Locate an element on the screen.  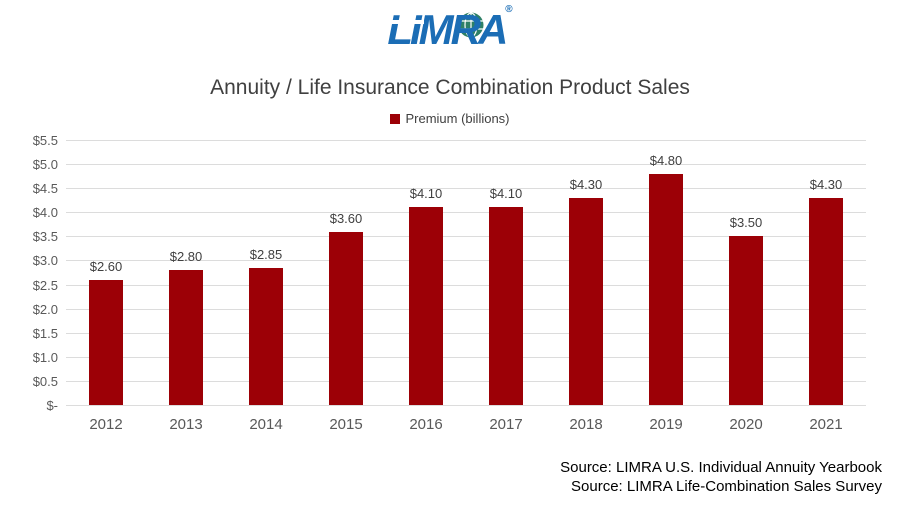
x-tick-label: 2020 is located at coordinates (746, 424).